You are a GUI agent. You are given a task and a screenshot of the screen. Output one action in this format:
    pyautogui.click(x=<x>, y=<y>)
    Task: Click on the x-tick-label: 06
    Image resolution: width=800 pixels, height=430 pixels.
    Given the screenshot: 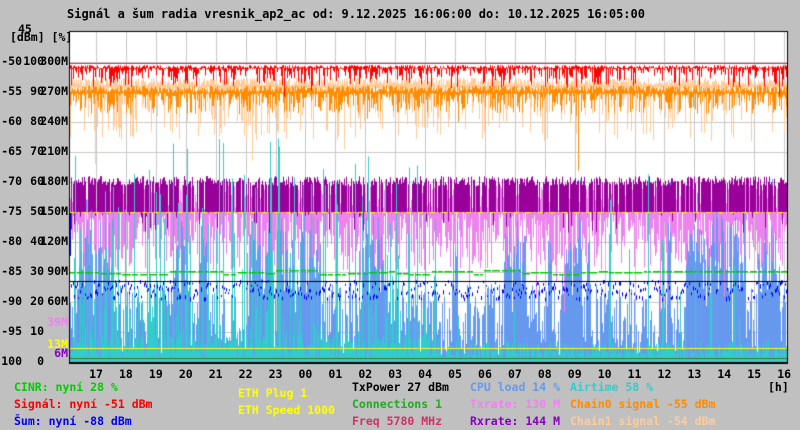 What is the action you would take?
    pyautogui.click(x=485, y=374)
    